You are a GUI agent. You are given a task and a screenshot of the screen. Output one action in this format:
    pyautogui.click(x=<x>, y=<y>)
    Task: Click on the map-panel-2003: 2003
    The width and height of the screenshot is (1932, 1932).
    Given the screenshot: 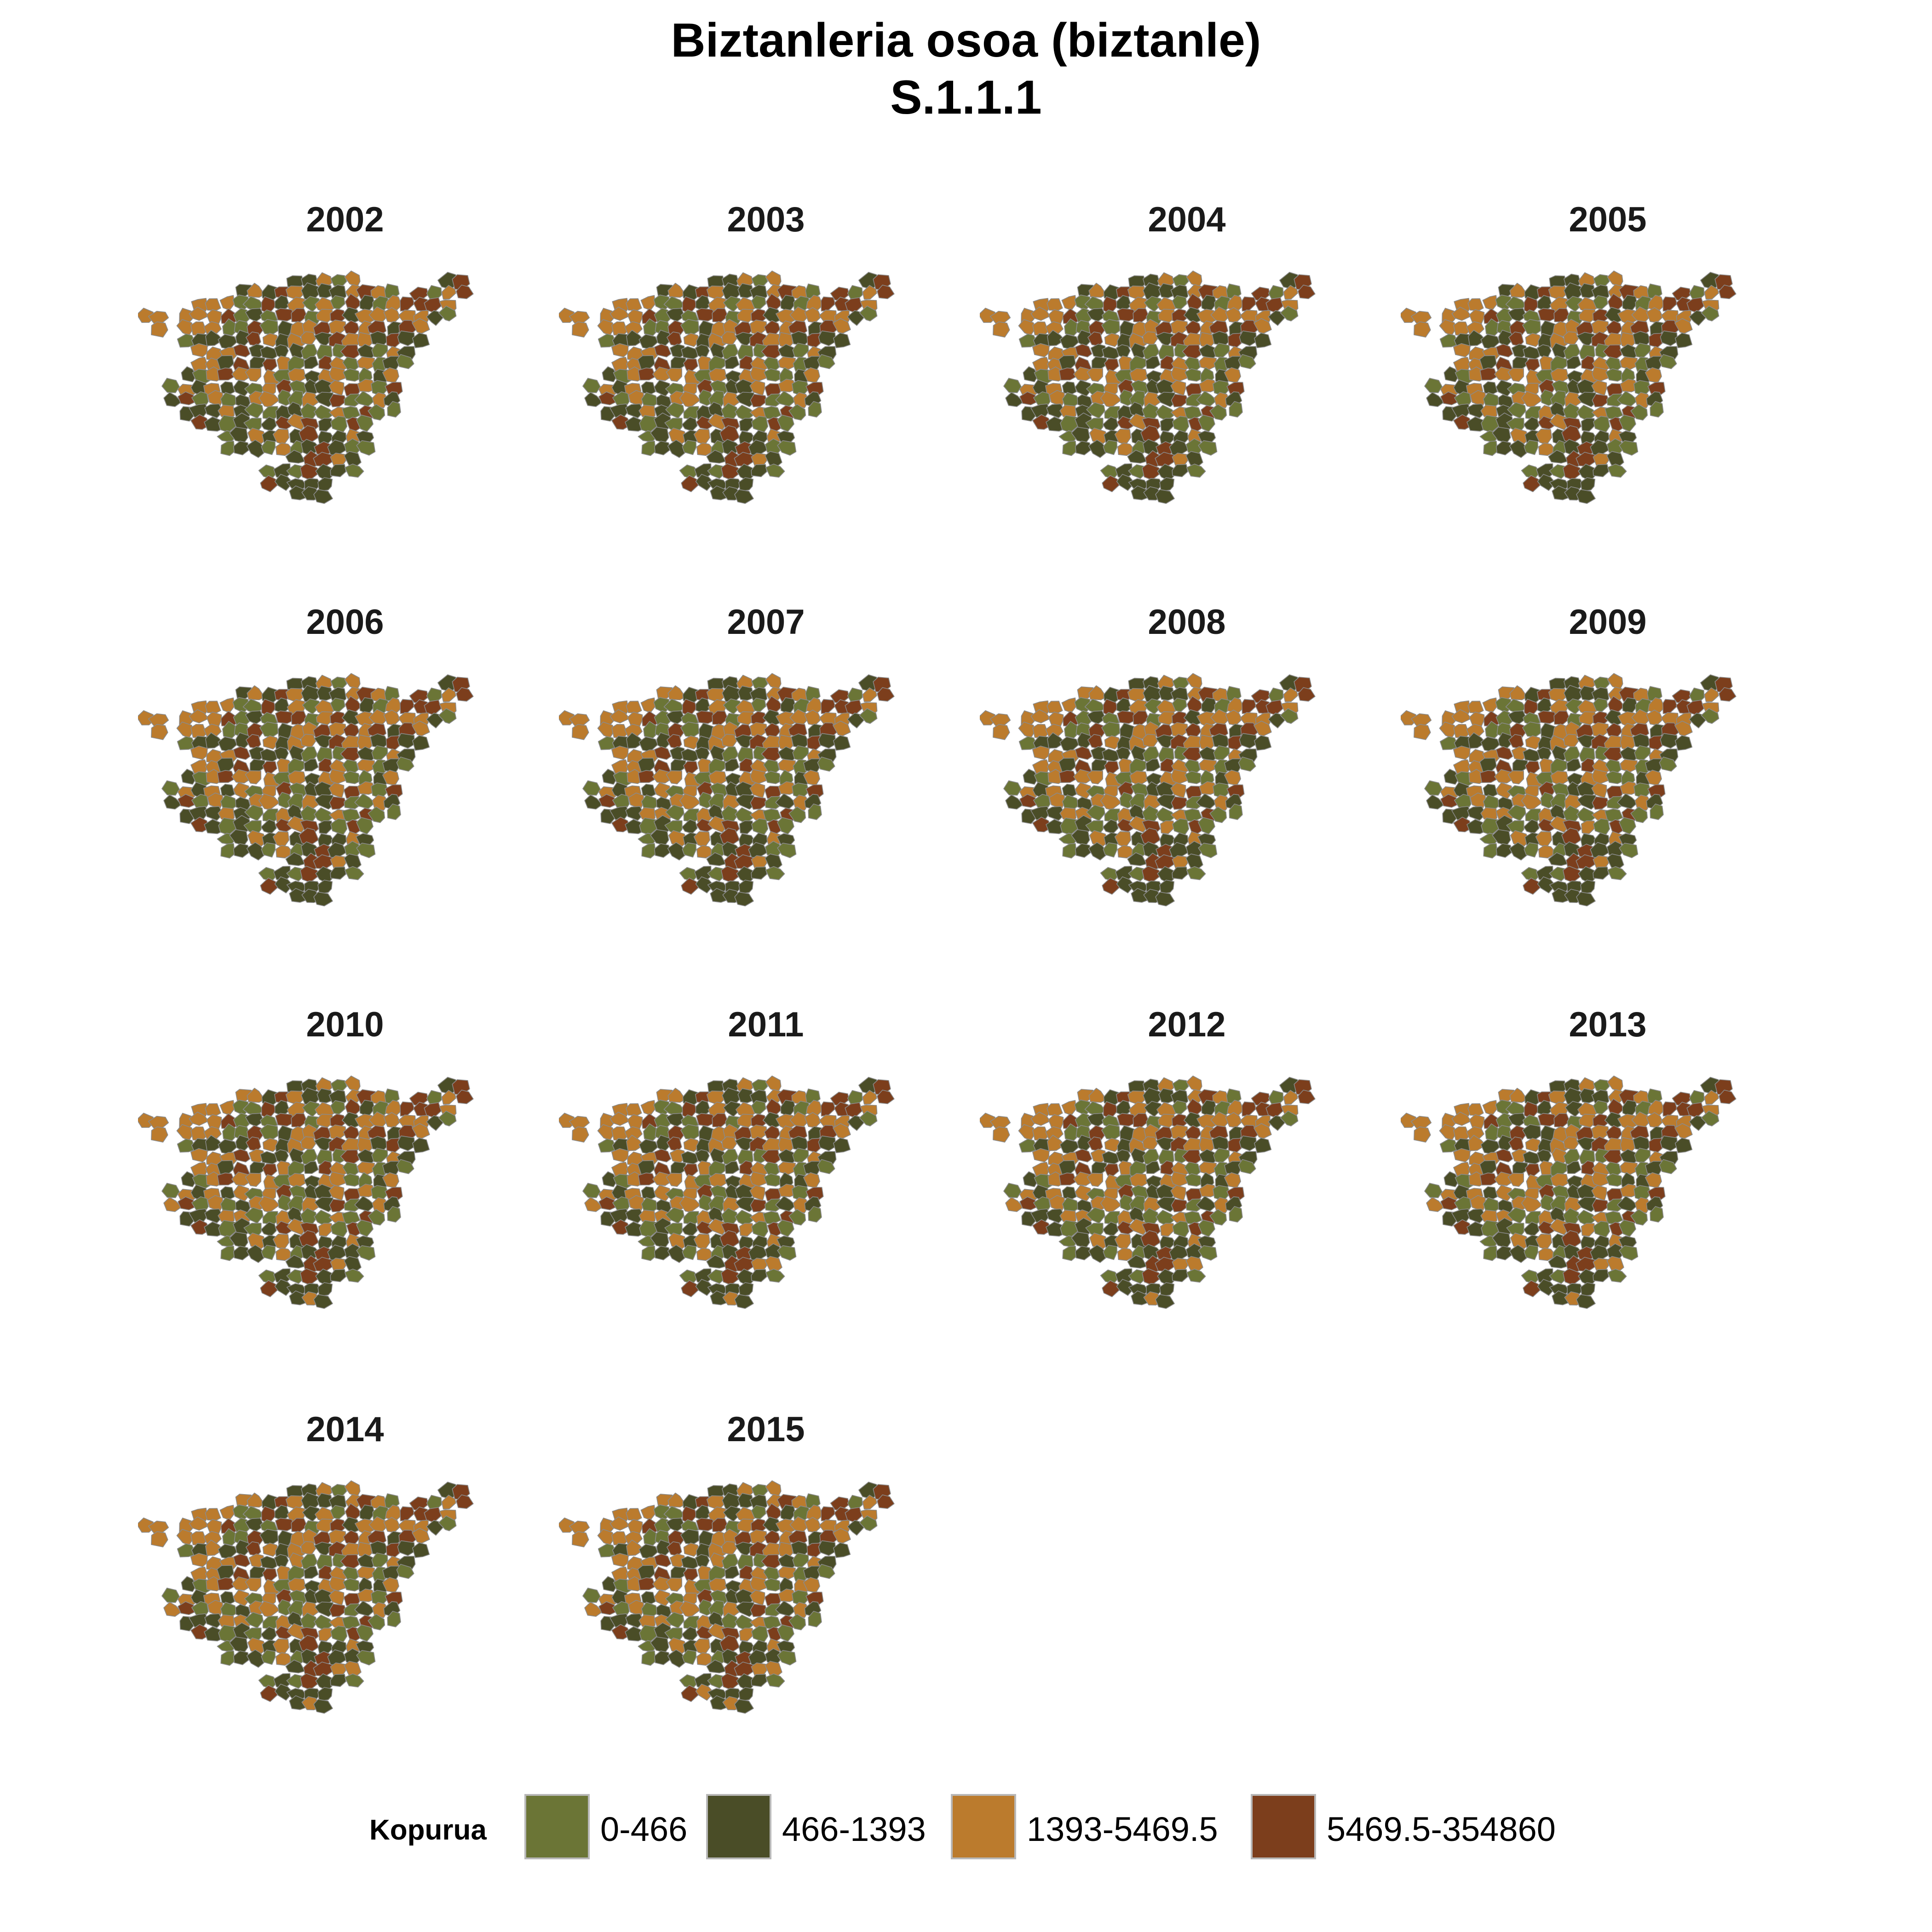 What is the action you would take?
    pyautogui.click(x=766, y=377)
    